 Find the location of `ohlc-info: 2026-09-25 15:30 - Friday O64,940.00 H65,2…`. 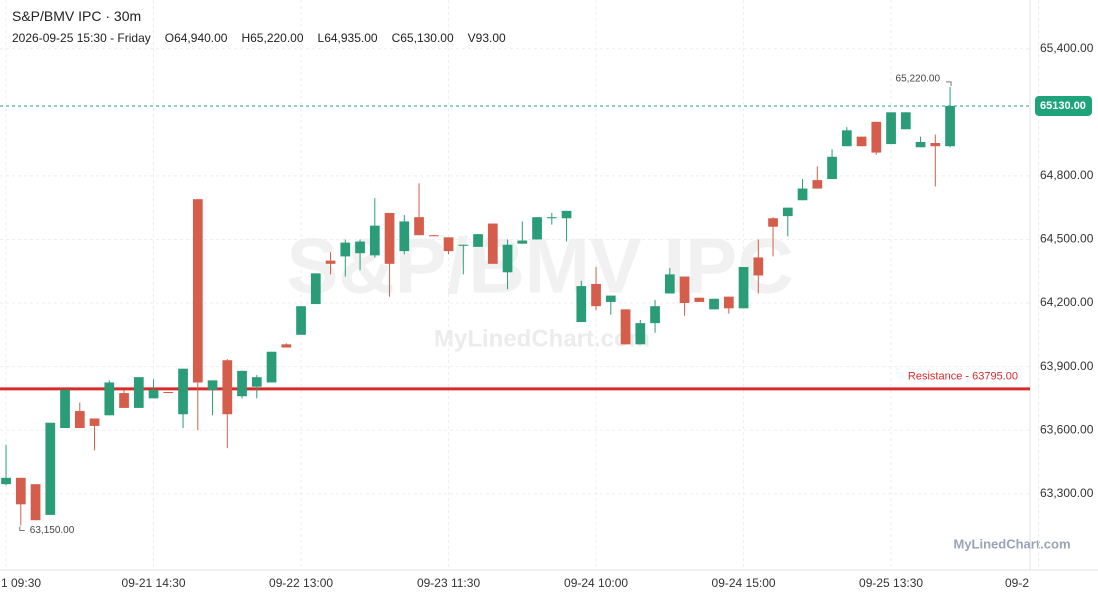

ohlc-info: 2026-09-25 15:30 - Friday O64,940.00 H65,2… is located at coordinates (266, 38).